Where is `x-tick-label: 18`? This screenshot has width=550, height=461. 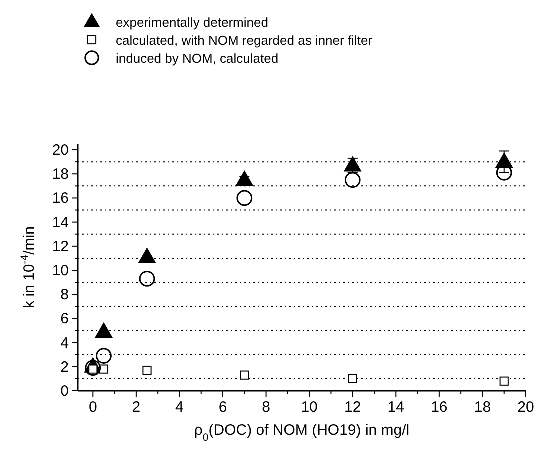
x-tick-label: 18 is located at coordinates (483, 407).